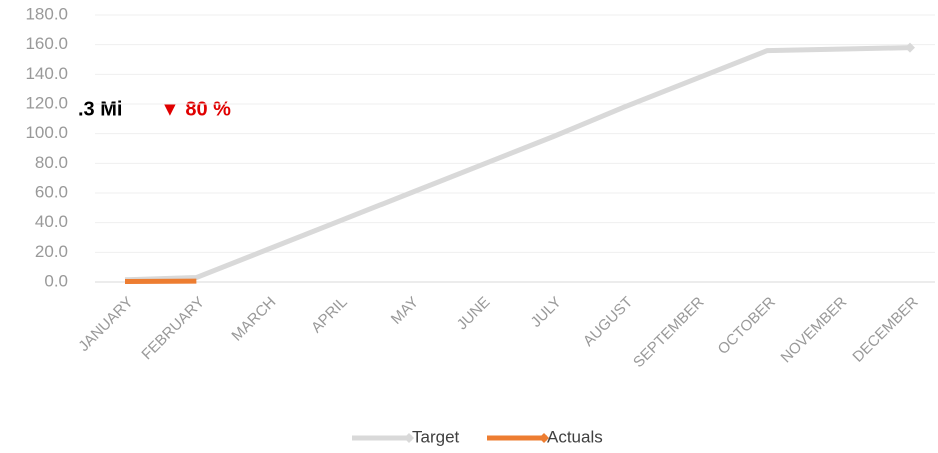 The width and height of the screenshot is (938, 453). I want to click on x-tick-label: FEBRUARY, so click(173, 329).